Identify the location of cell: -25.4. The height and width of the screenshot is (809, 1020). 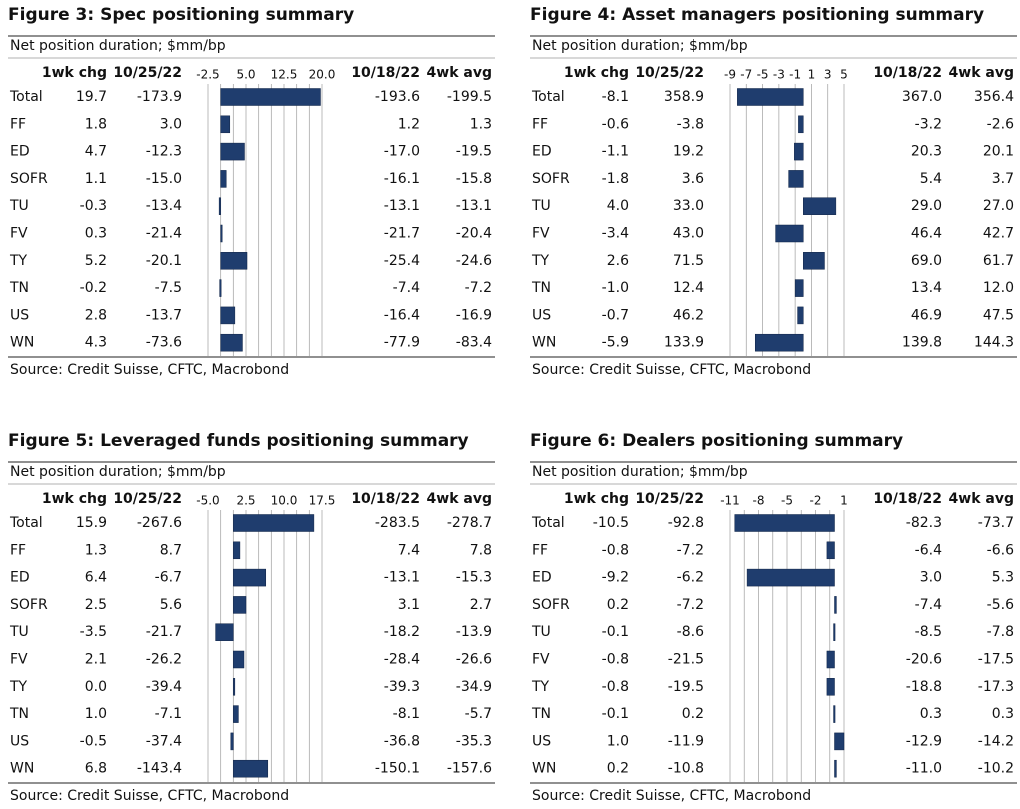
(402, 261).